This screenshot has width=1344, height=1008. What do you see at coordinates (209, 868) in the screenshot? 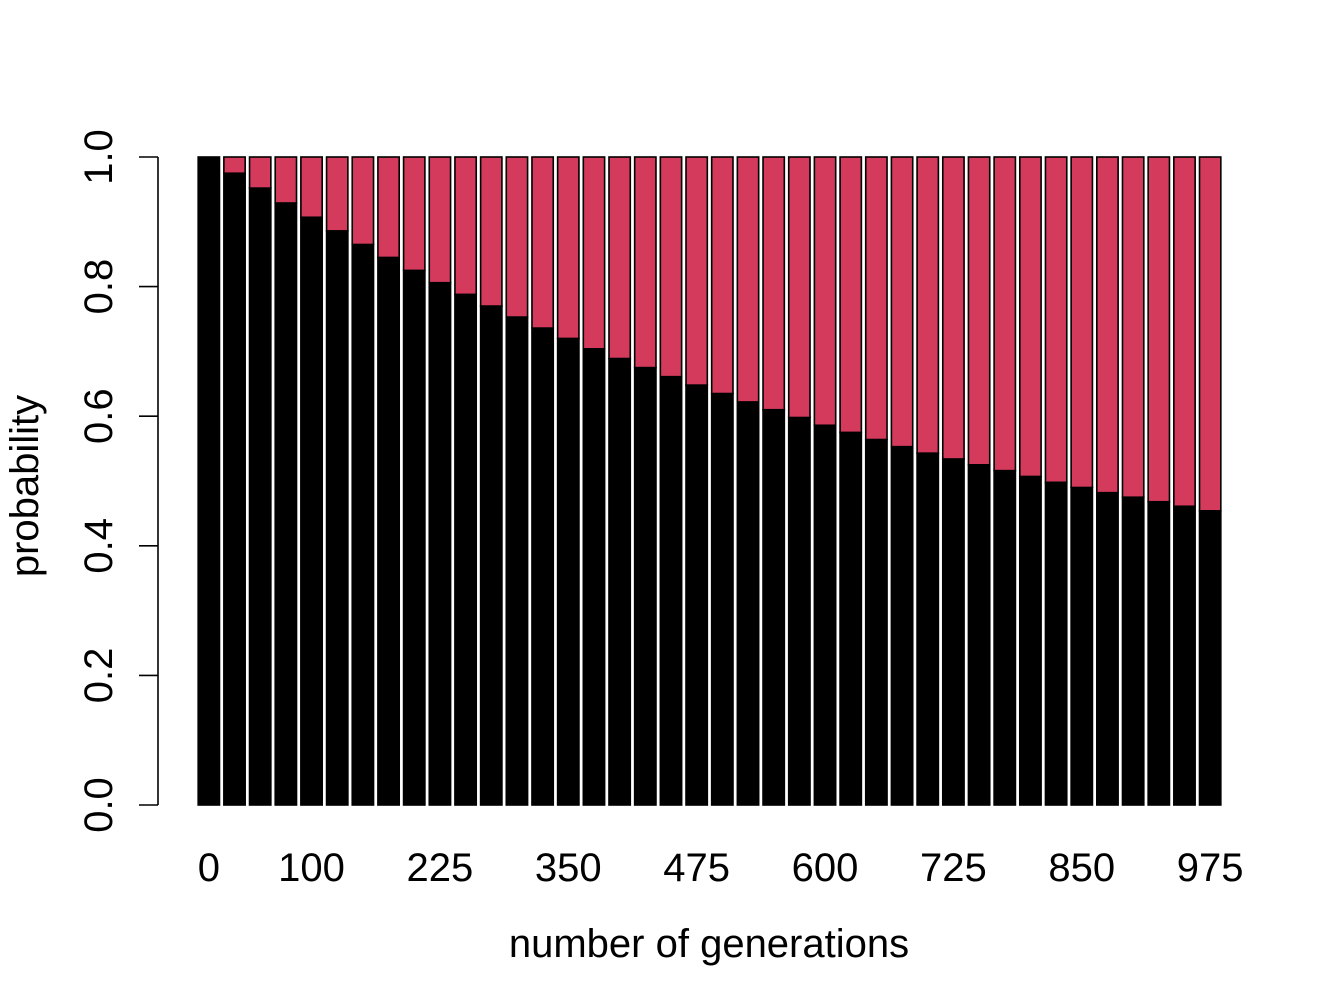
I see `x-tick-label-0: 0` at bounding box center [209, 868].